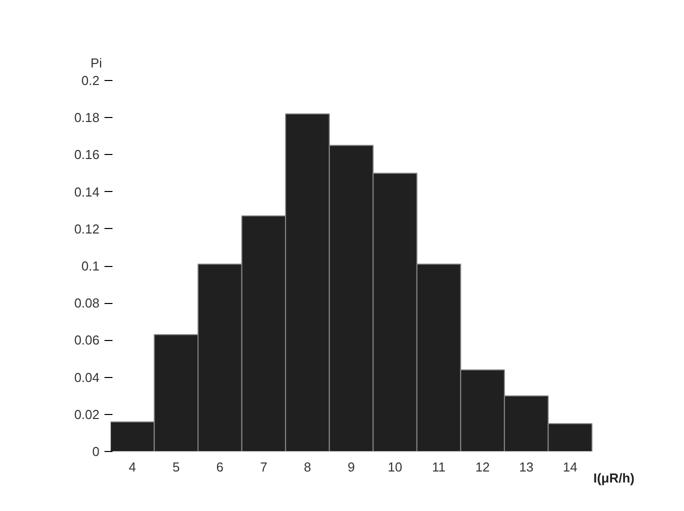 The height and width of the screenshot is (511, 684). Describe the element at coordinates (87, 377) in the screenshot. I see `y-tick-label: 0.04` at that location.